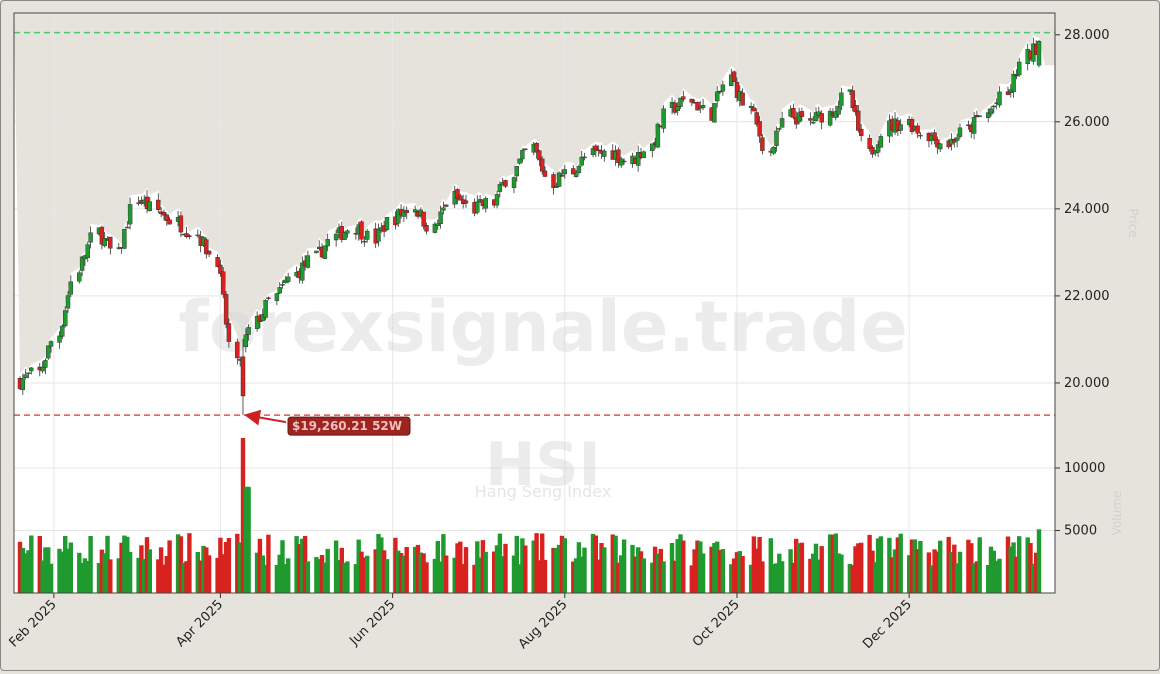 This screenshot has width=1160, height=674. What do you see at coordinates (372, 623) in the screenshot?
I see `time-tick-label: Jun 2025` at bounding box center [372, 623].